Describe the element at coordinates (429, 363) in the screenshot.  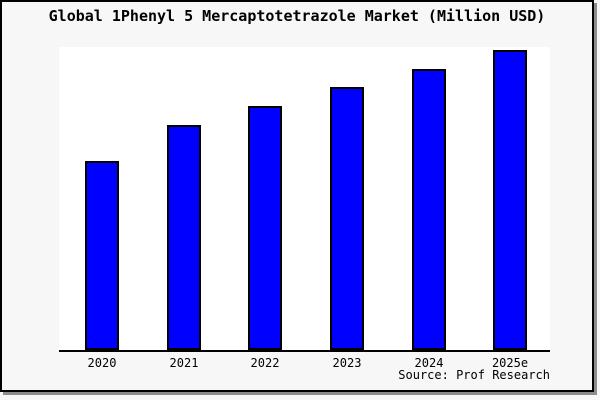
I see `x-tick-2024: 2024` at that location.